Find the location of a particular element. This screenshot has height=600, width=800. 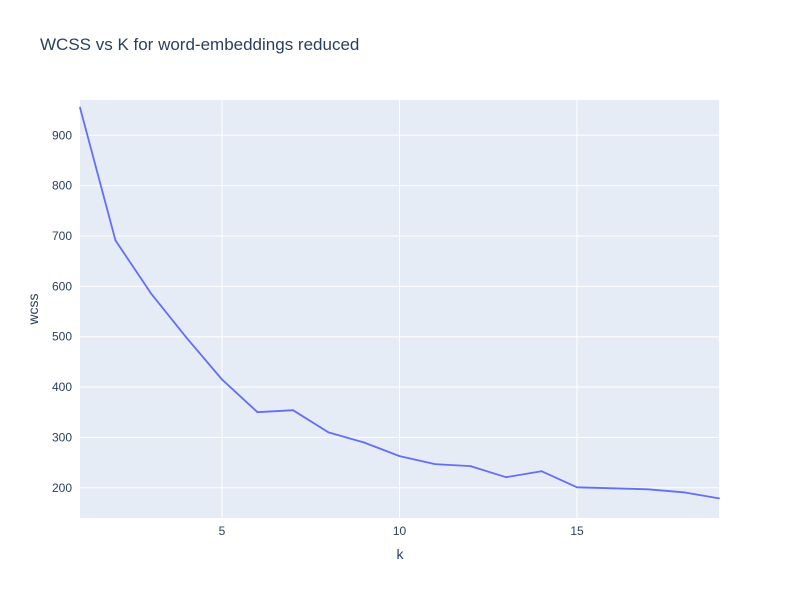

y-tick-label: 700 is located at coordinates (62, 236).